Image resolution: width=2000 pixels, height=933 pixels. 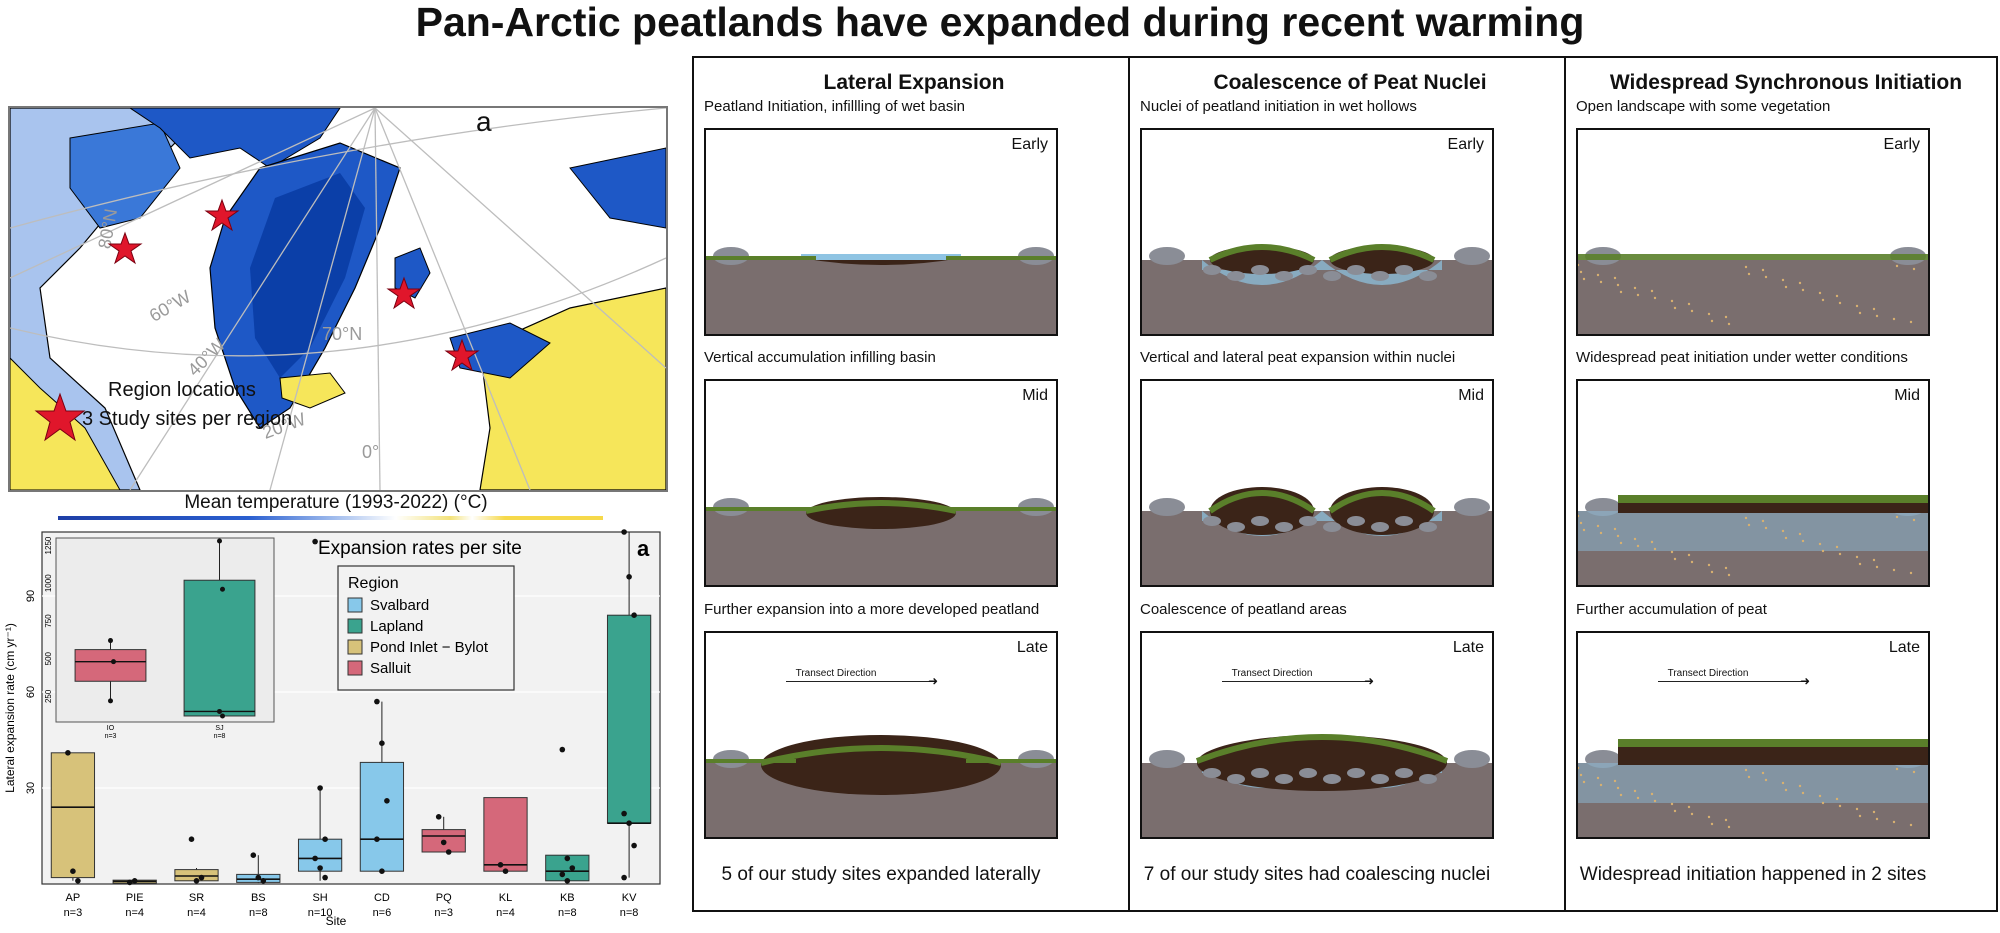 I want to click on x-tick-label: KB, so click(x=567, y=898).